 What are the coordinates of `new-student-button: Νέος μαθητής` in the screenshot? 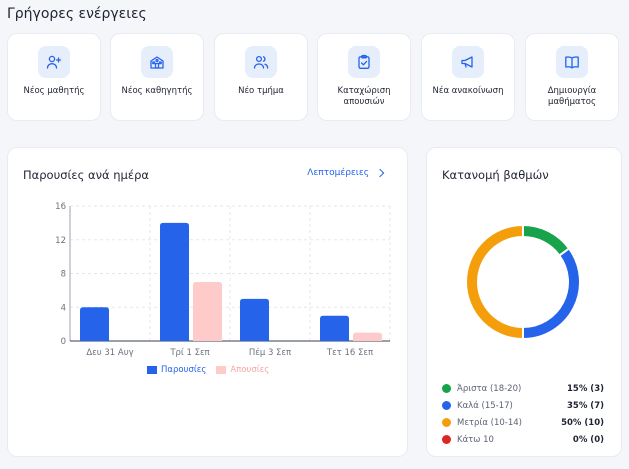 It's located at (54, 77).